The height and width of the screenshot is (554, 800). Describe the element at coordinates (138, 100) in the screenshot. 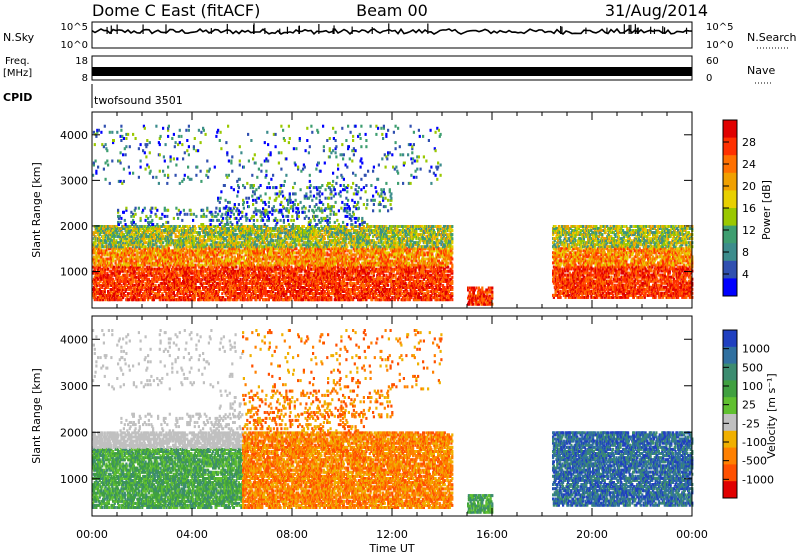

I see `cpid-value: twofsound 3501` at that location.